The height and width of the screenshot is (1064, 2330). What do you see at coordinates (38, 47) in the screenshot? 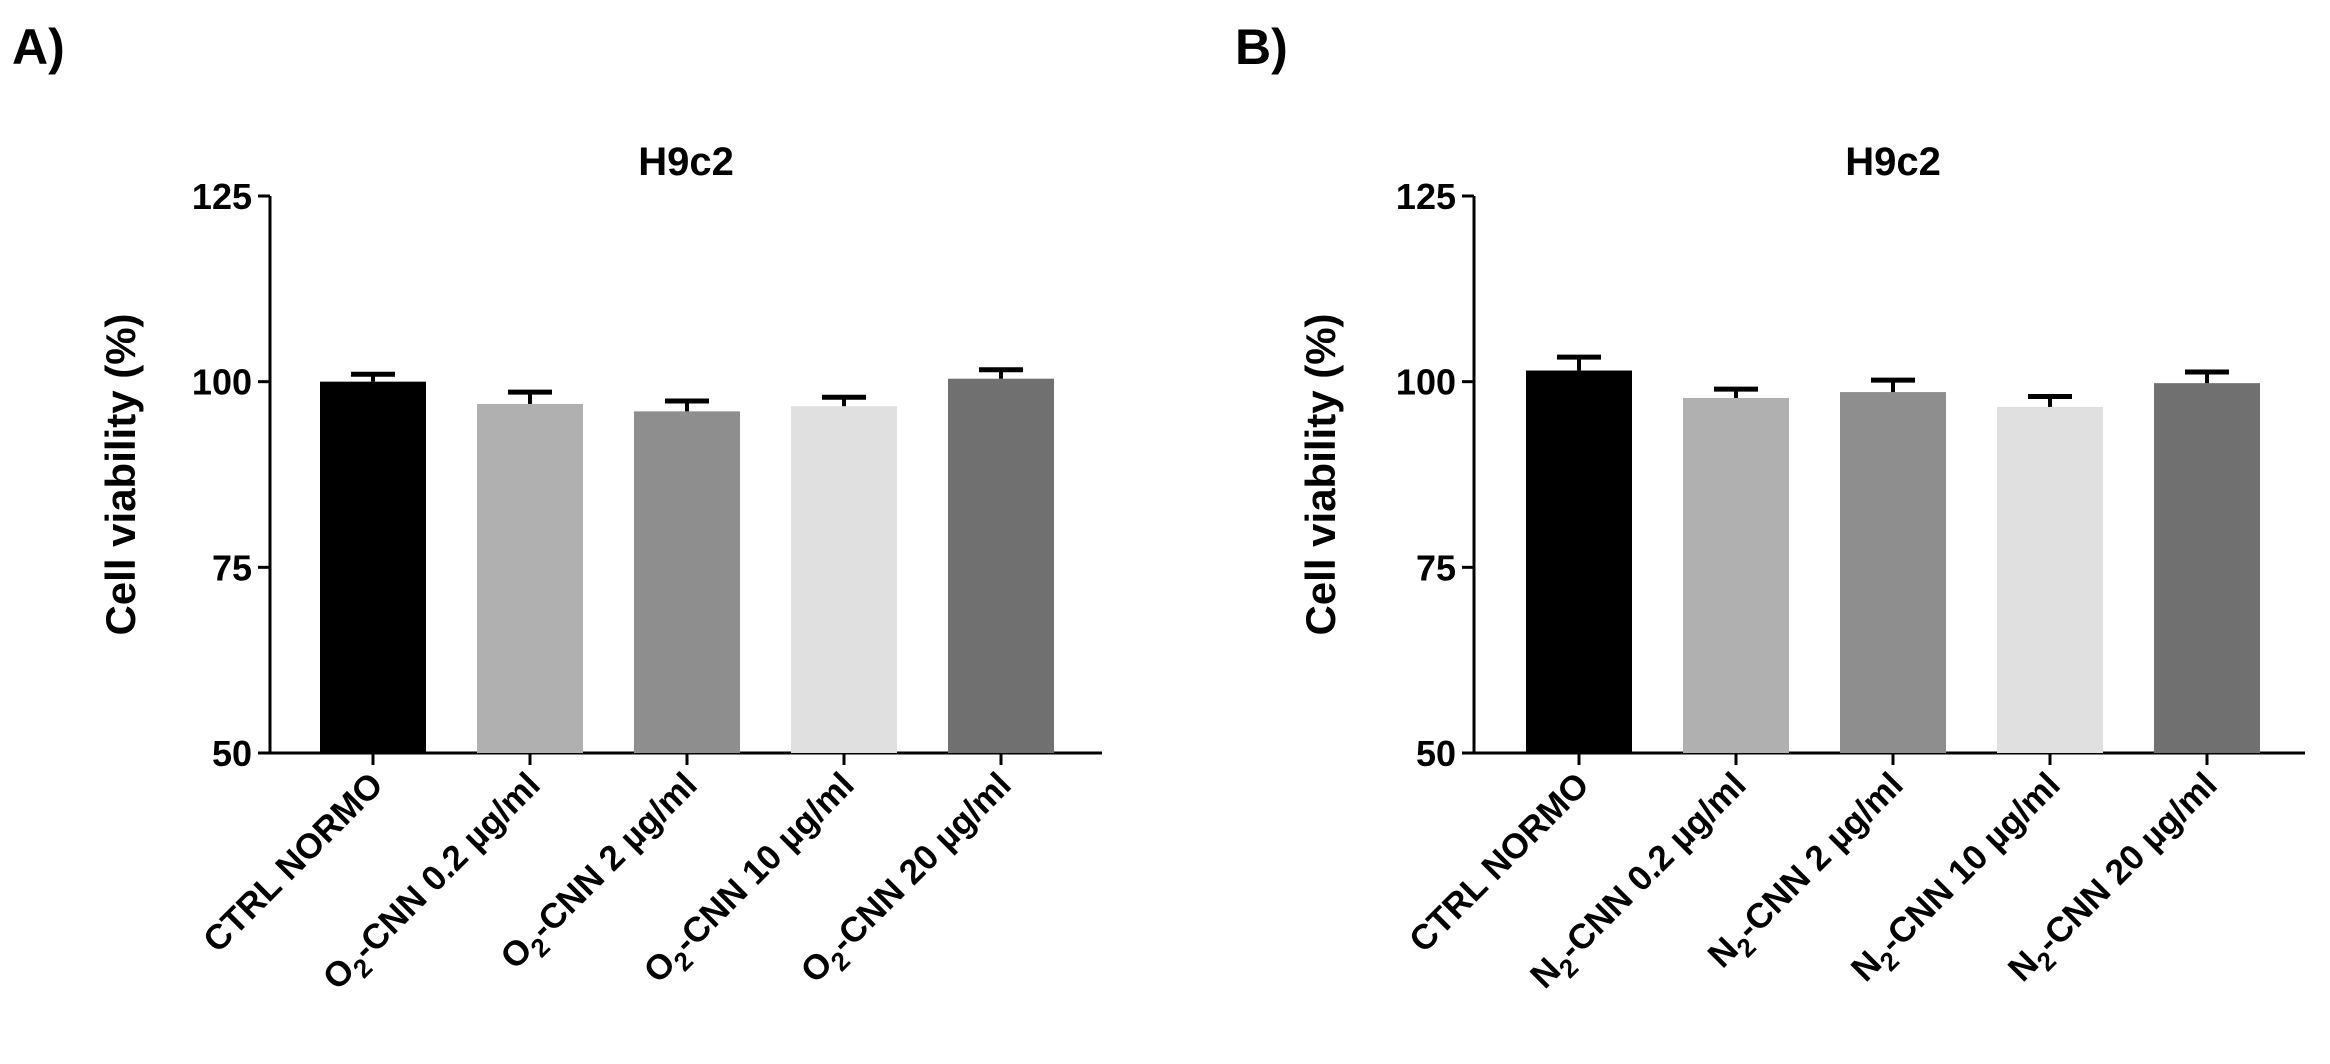
I see `panel-letter: A)` at bounding box center [38, 47].